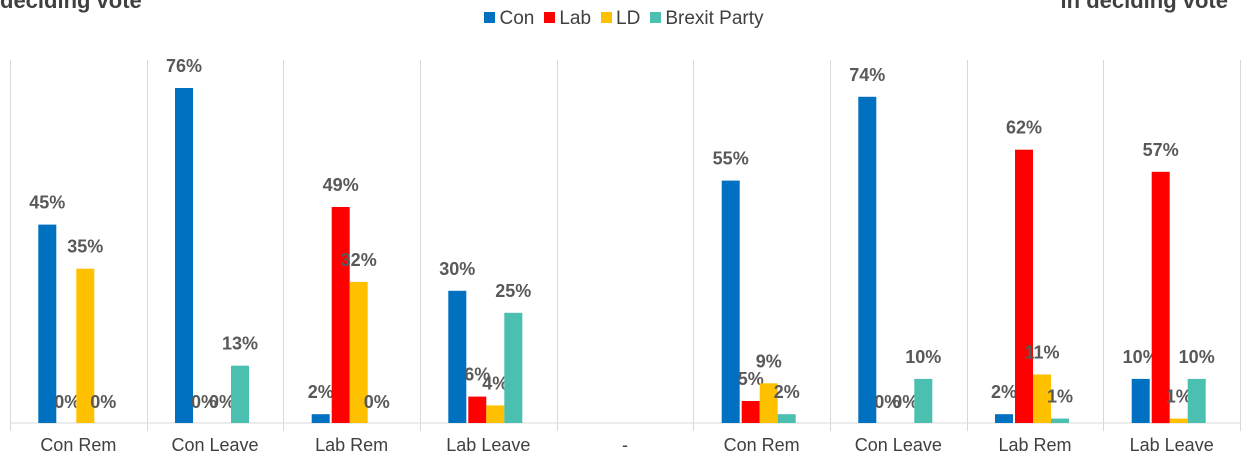 Image resolution: width=1248 pixels, height=459 pixels. I want to click on legend: Con Lab LD Brexit Party, so click(624, 19).